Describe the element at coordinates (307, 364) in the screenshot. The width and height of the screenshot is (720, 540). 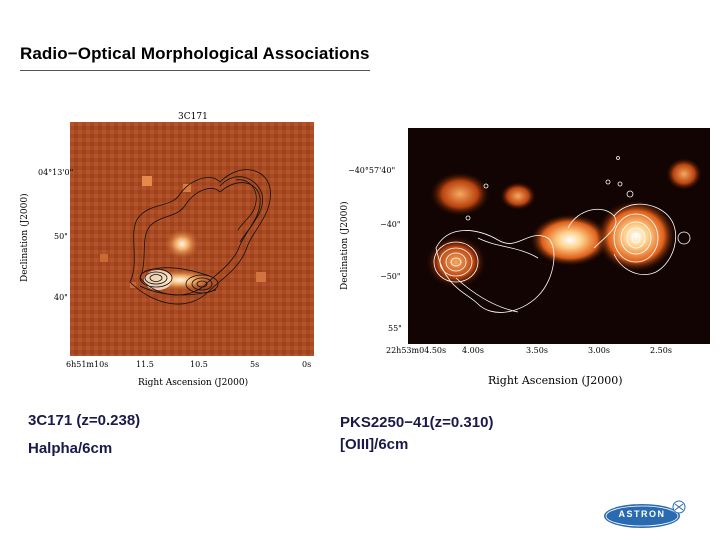
I see `left-x-tick-4: 0s` at that location.